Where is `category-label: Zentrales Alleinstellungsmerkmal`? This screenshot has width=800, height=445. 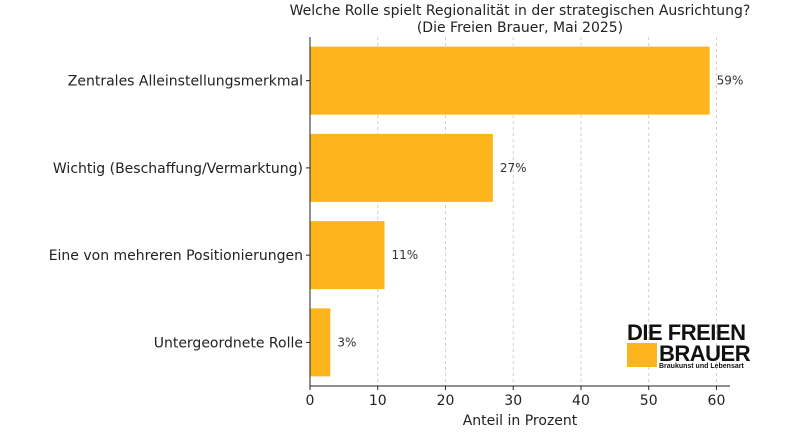 category-label: Zentrales Alleinstellungsmerkmal is located at coordinates (185, 82).